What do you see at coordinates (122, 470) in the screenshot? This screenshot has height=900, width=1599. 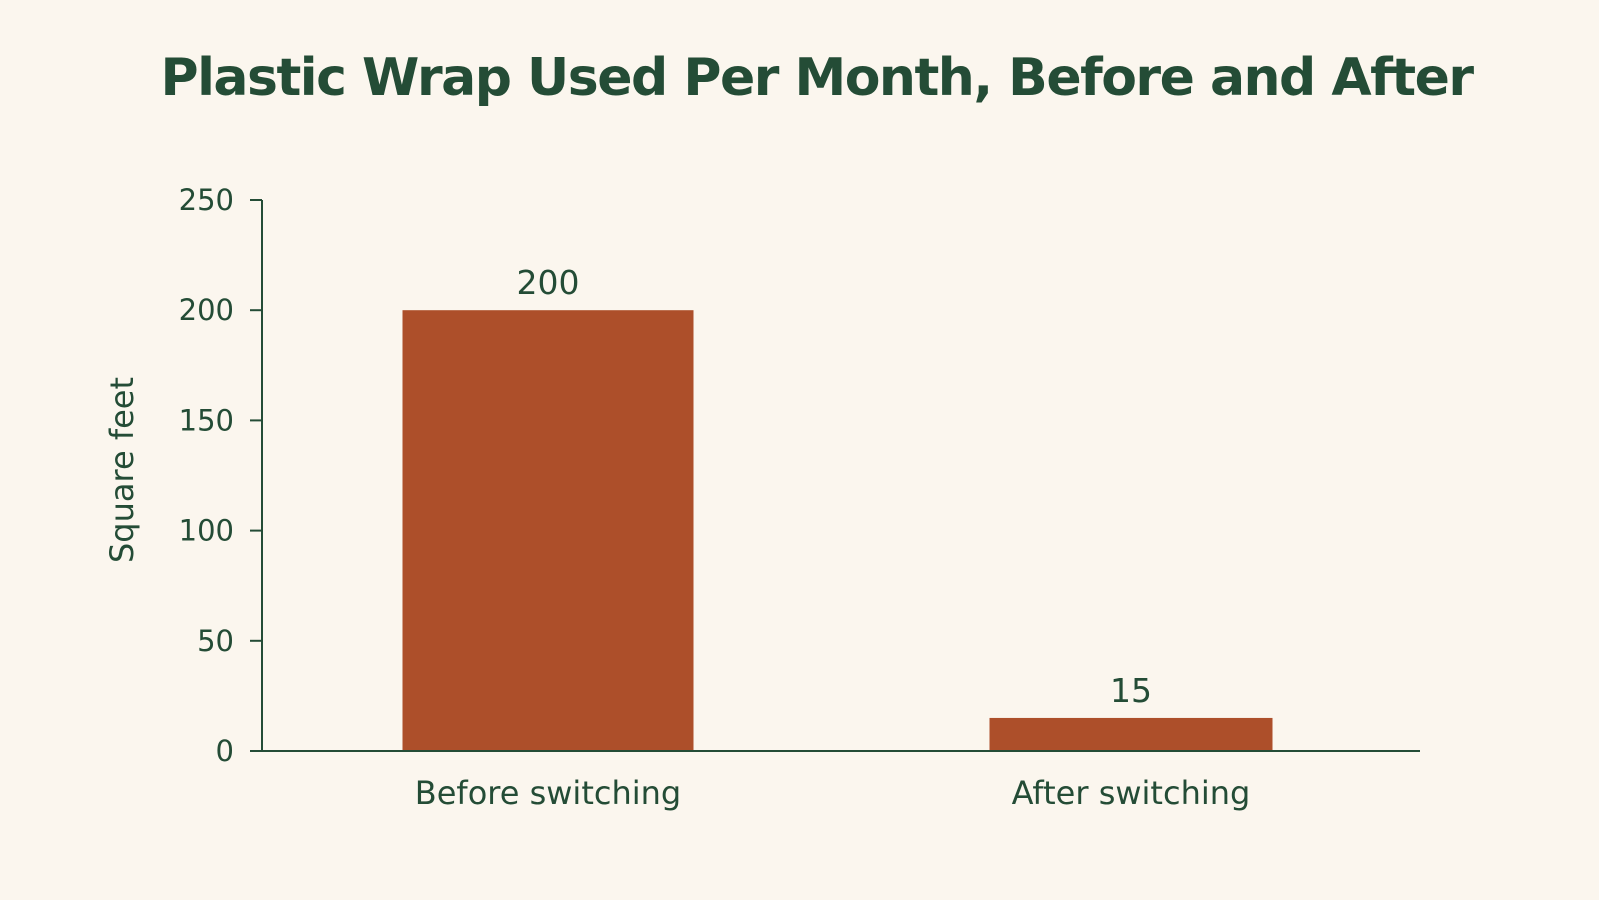 I see `y-axis-title: Square feet` at bounding box center [122, 470].